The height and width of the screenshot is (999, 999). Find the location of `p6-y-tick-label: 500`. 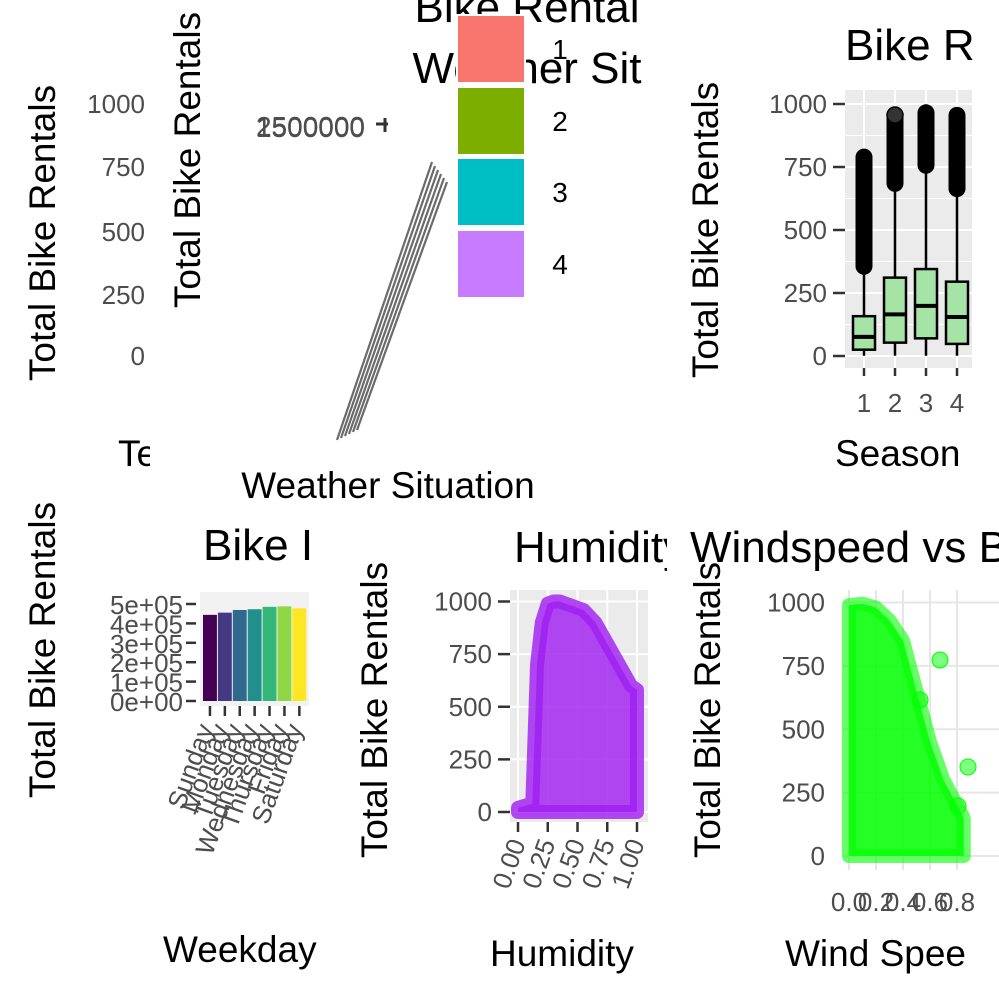

p6-y-tick-label: 500 is located at coordinates (803, 729).